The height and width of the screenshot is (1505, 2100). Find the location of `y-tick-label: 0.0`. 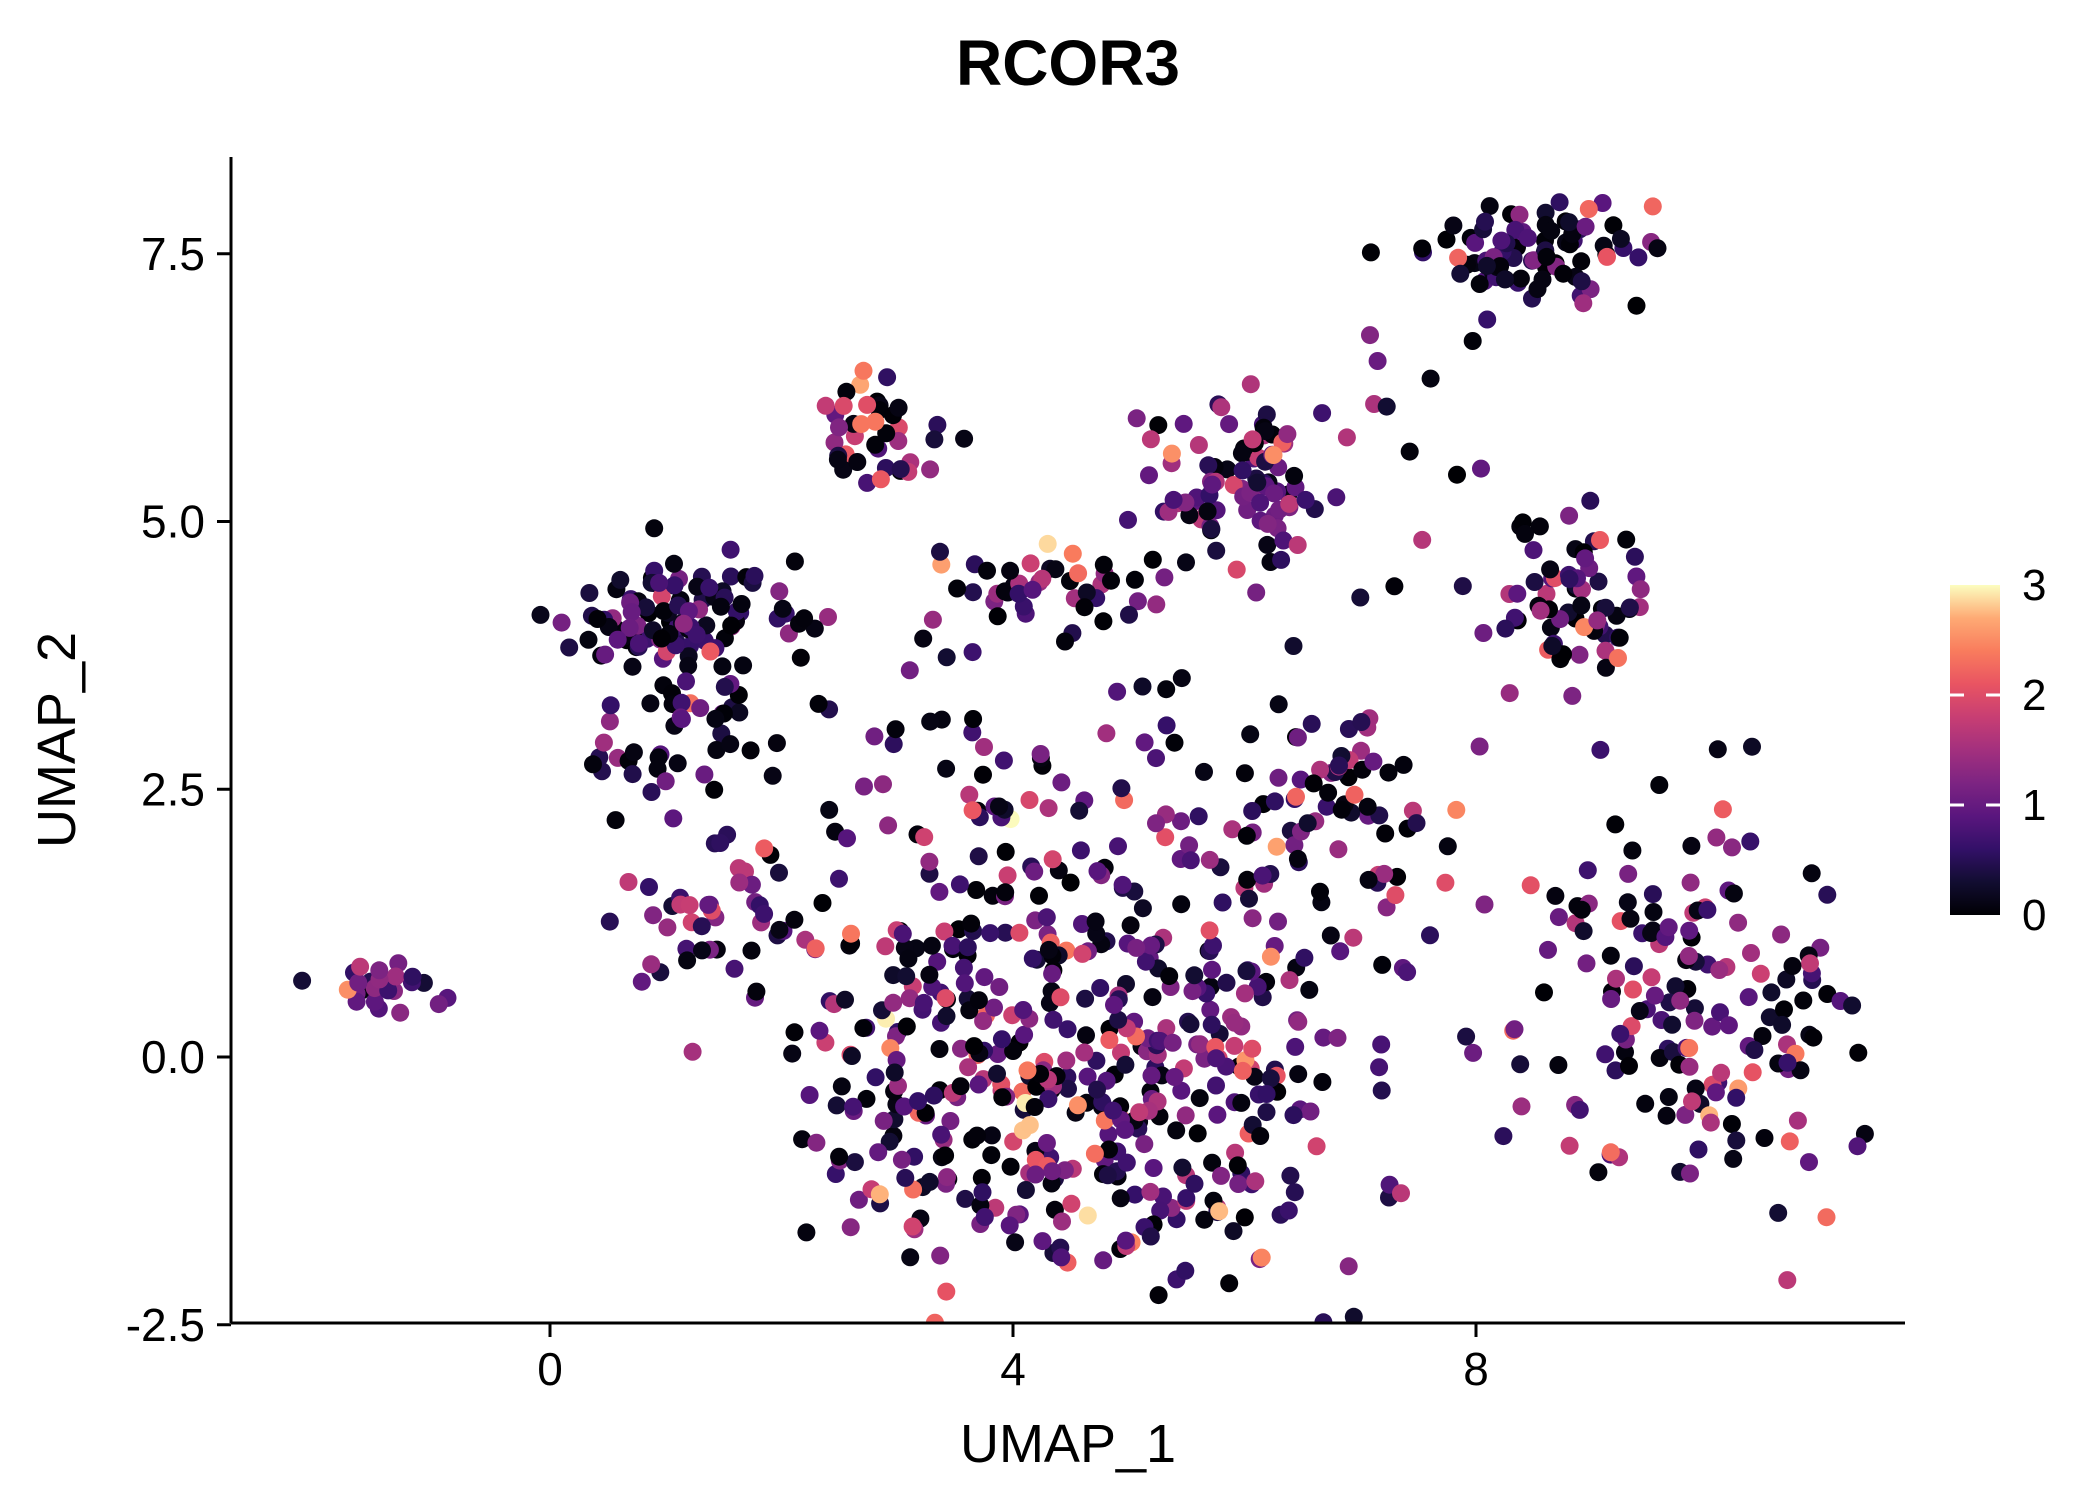

y-tick-label: 0.0 is located at coordinates (173, 1057).